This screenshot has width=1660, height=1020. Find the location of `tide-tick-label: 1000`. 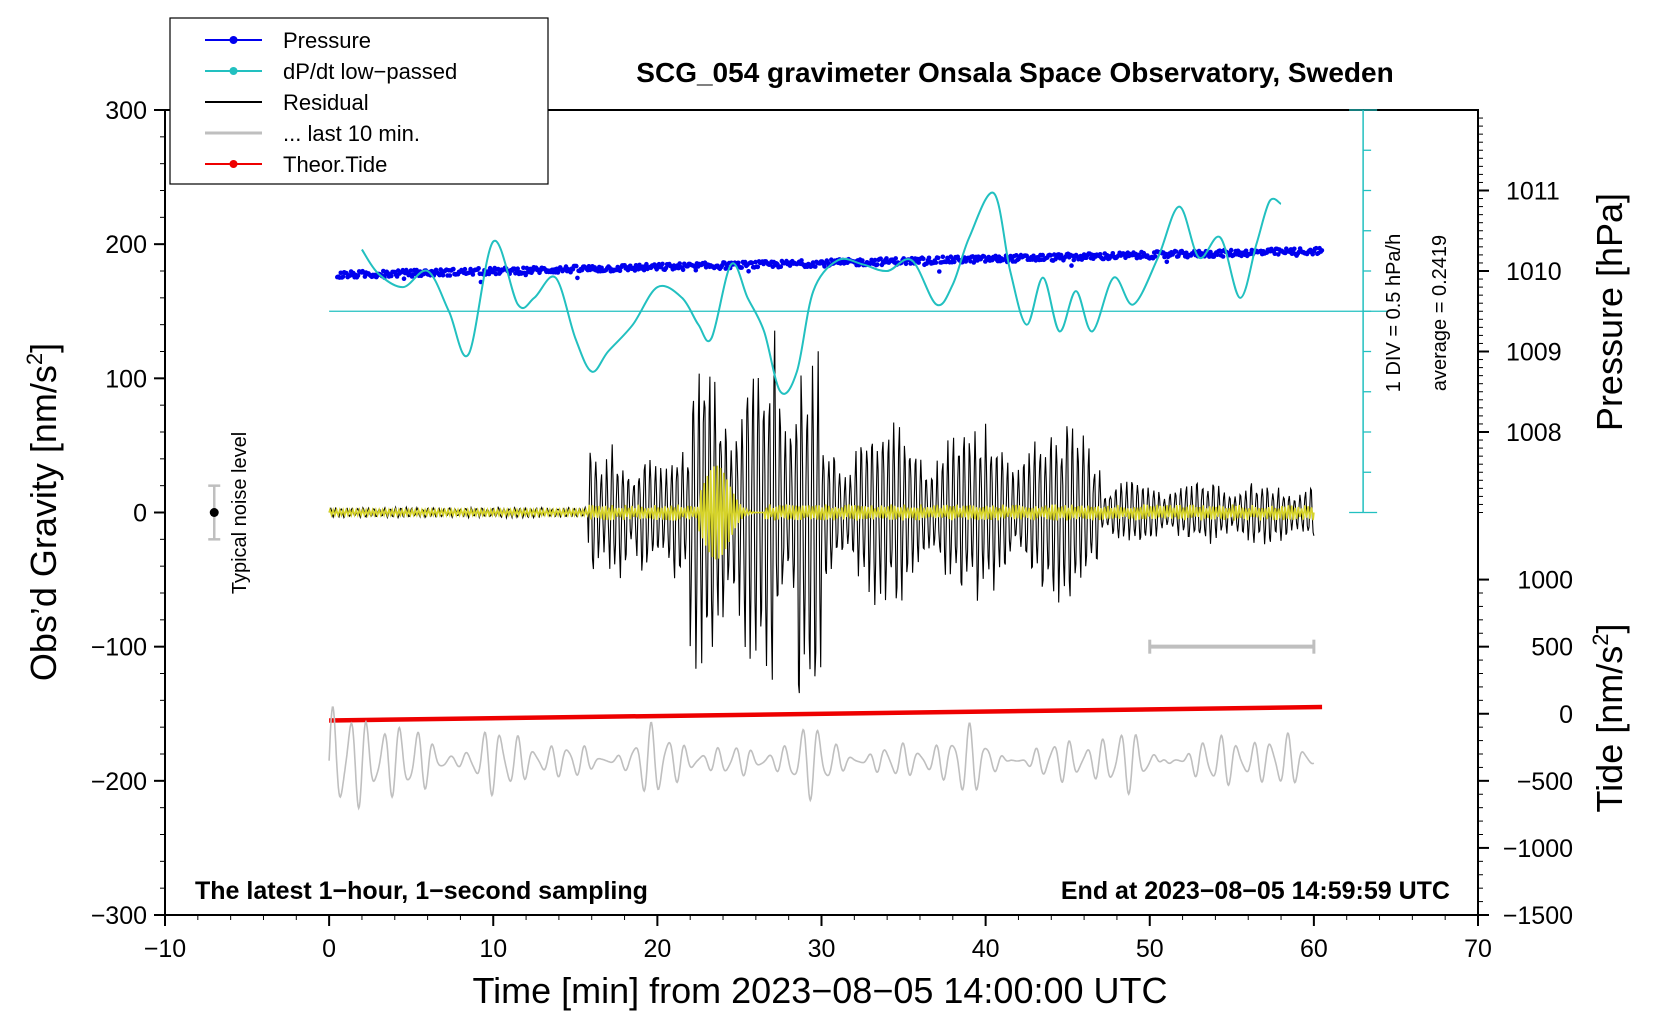

tide-tick-label: 1000 is located at coordinates (1545, 581).